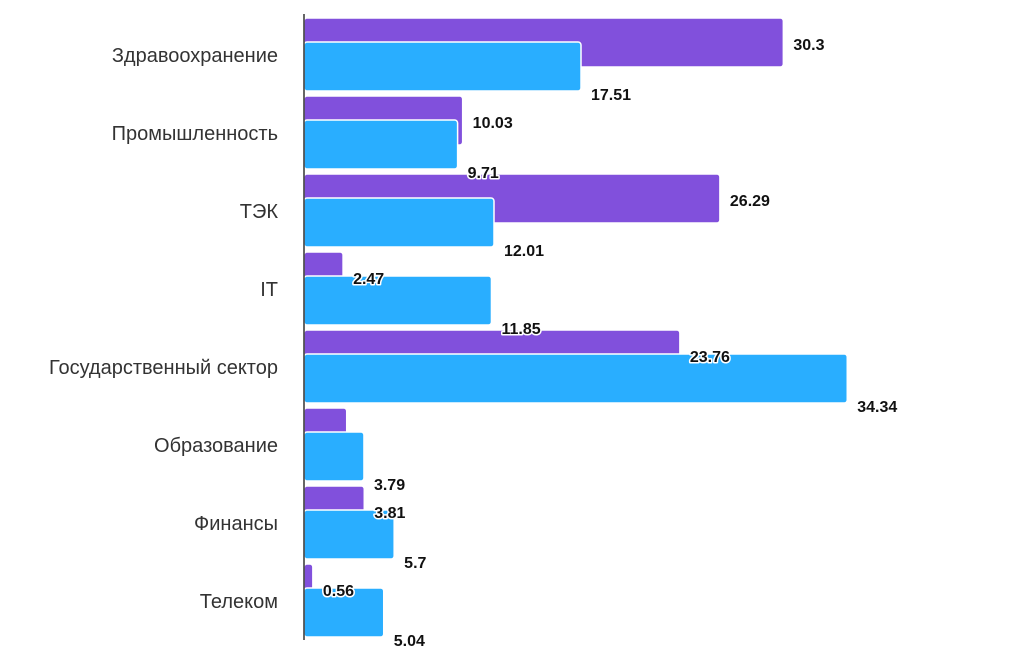 Image resolution: width=1024 pixels, height=666 pixels. Describe the element at coordinates (195, 134) in the screenshot. I see `category-label: Промышленность` at that location.